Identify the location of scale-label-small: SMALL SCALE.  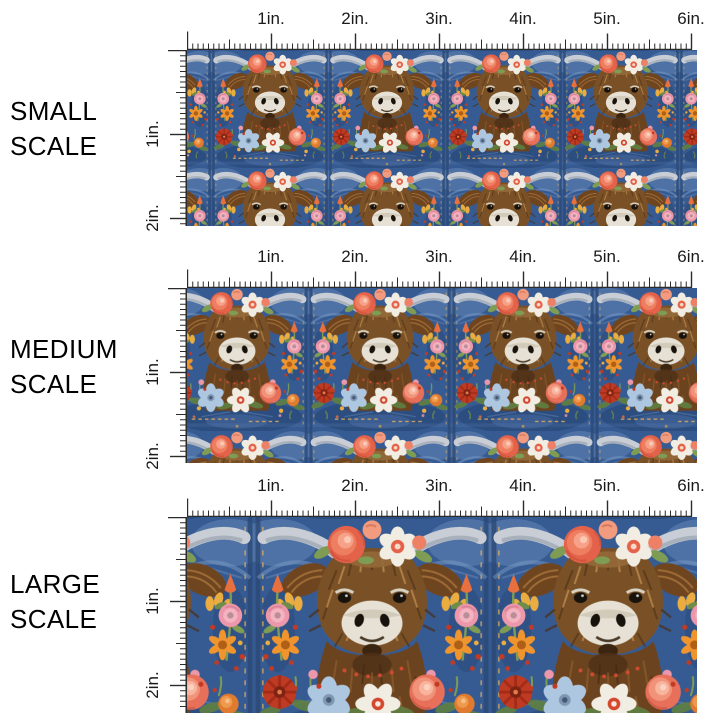
(53, 129).